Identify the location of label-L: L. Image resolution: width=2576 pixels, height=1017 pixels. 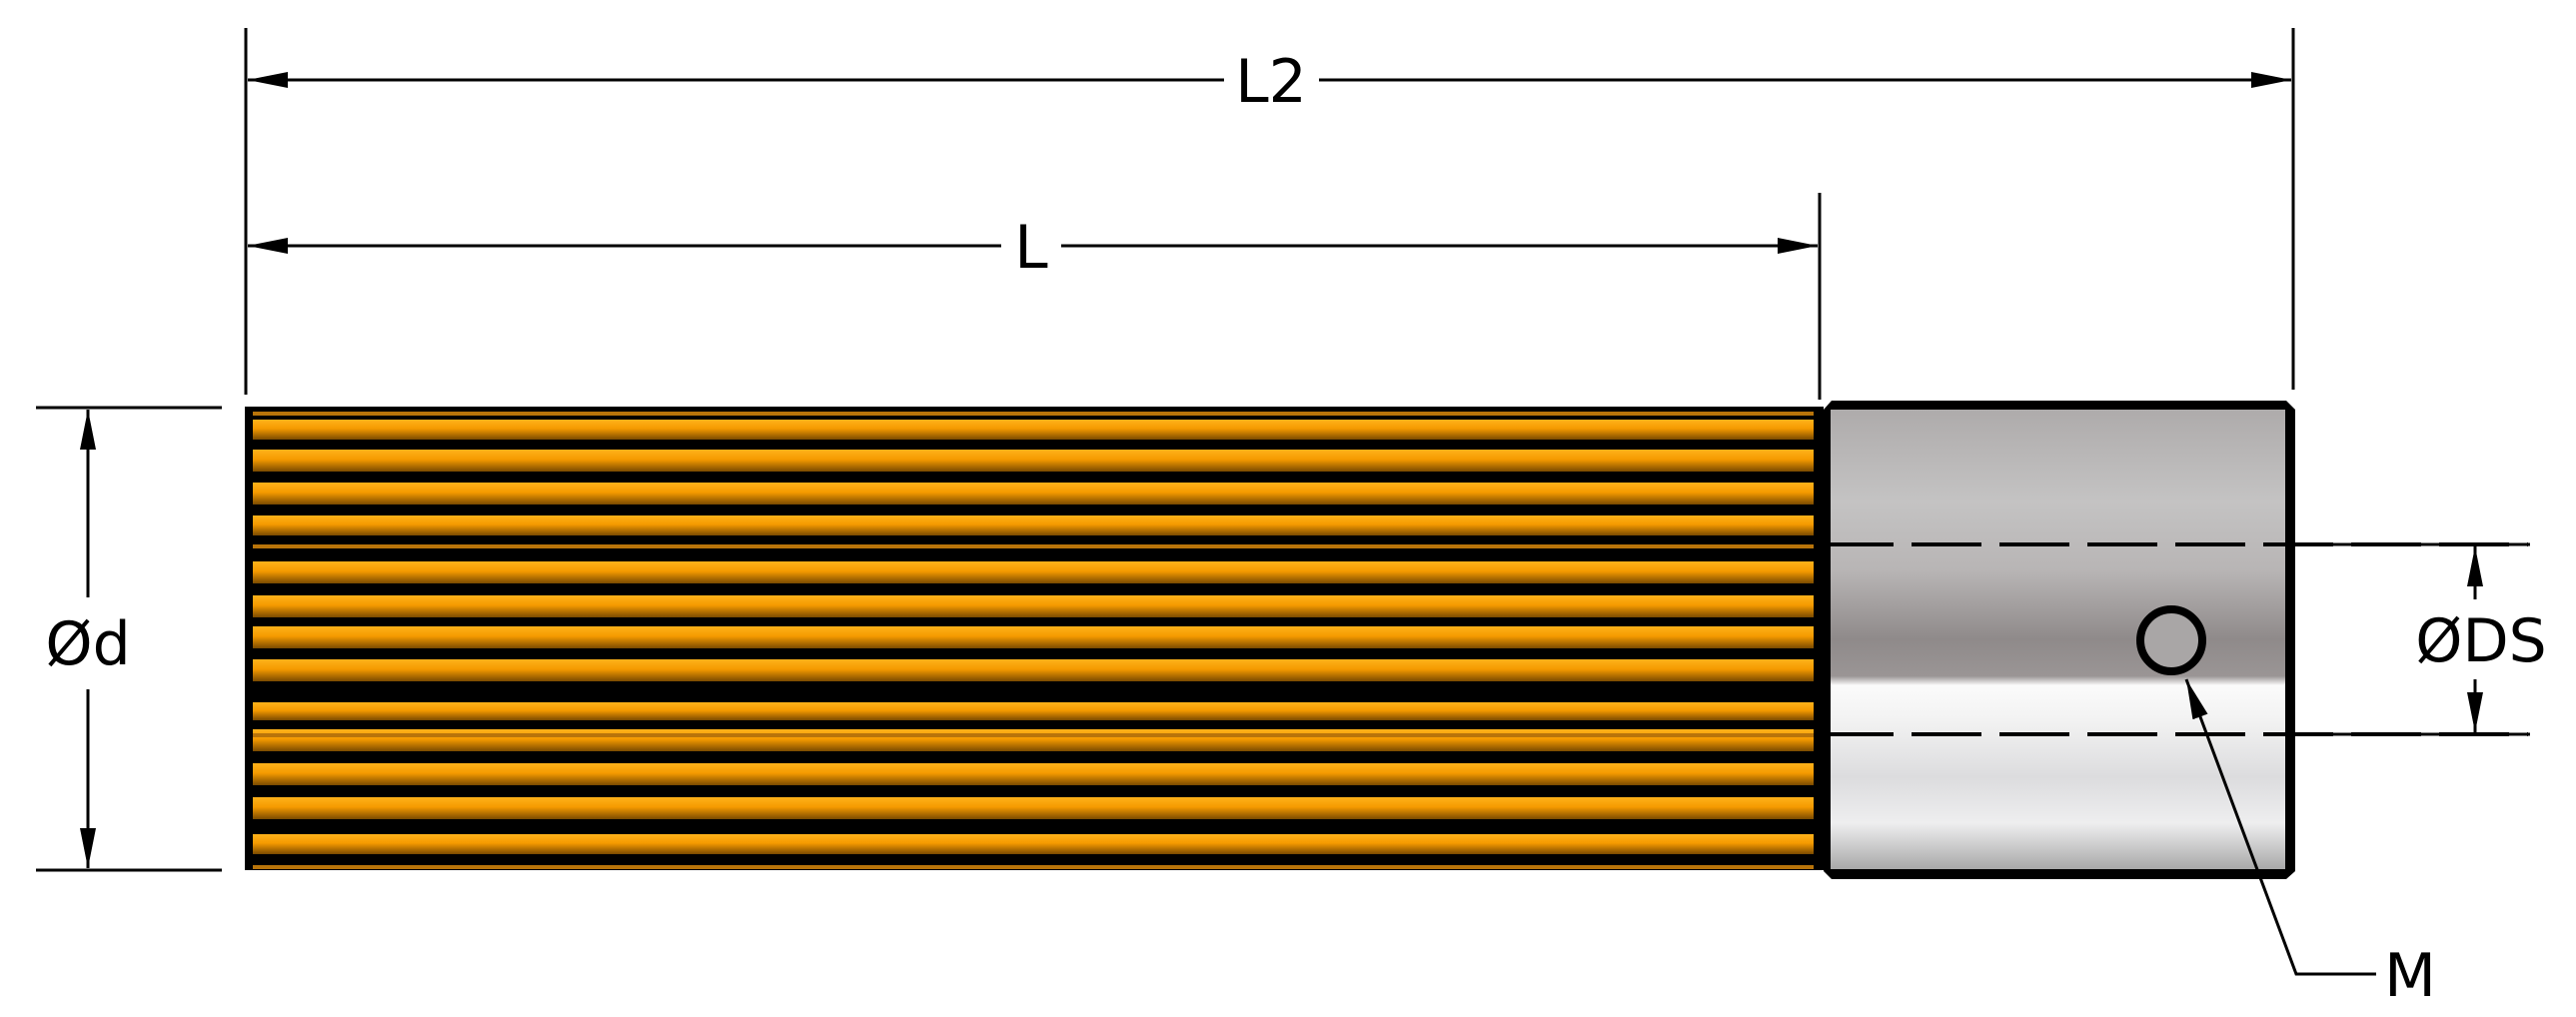
(1031, 248).